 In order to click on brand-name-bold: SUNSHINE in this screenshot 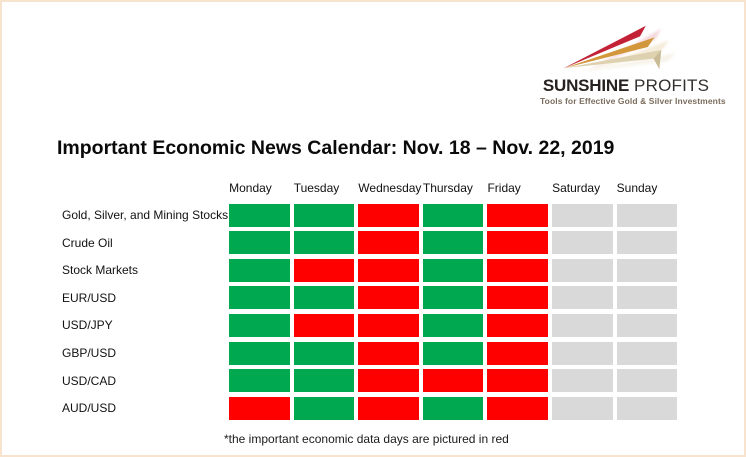, I will do `click(586, 85)`.